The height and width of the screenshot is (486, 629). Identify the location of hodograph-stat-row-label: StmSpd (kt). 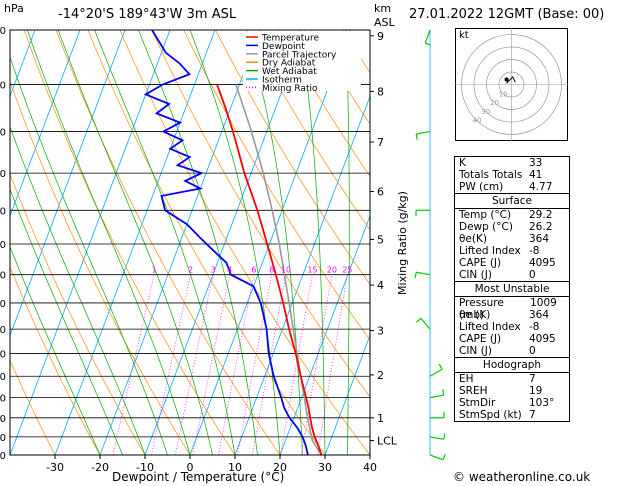
(490, 415).